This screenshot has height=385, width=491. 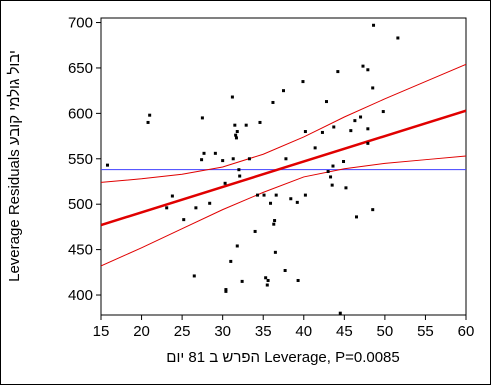 I want to click on x-tick-label: 25, so click(x=182, y=331).